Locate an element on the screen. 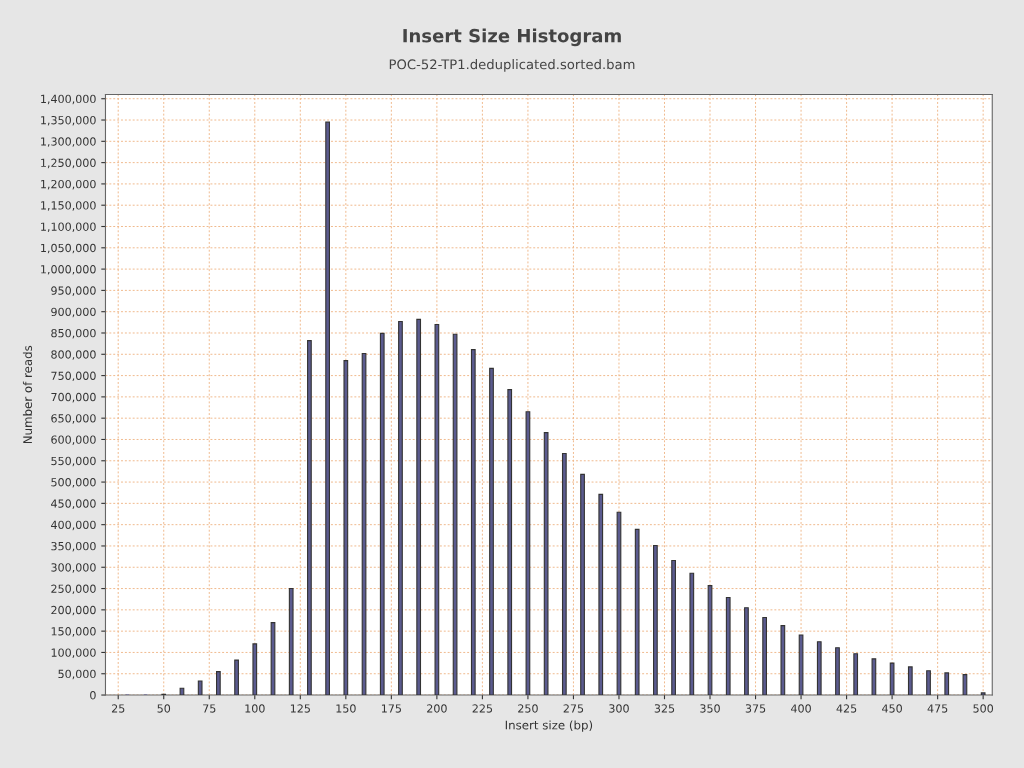 This screenshot has width=1024, height=768. y-tick-label: 550,000 is located at coordinates (73, 461).